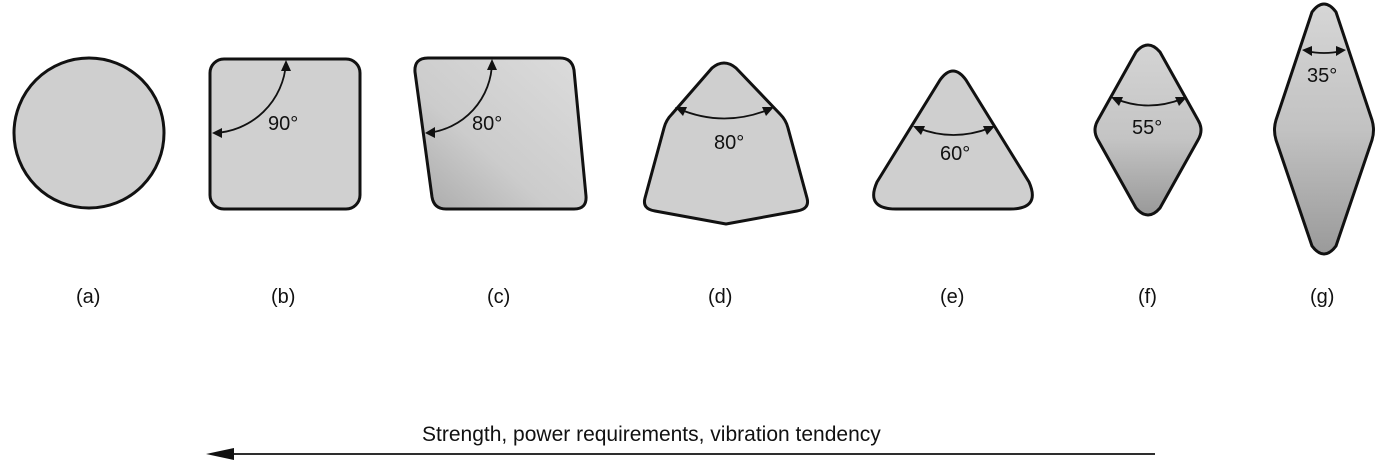 The height and width of the screenshot is (462, 1383). I want to click on arrowhead-e-right, so click(989, 130).